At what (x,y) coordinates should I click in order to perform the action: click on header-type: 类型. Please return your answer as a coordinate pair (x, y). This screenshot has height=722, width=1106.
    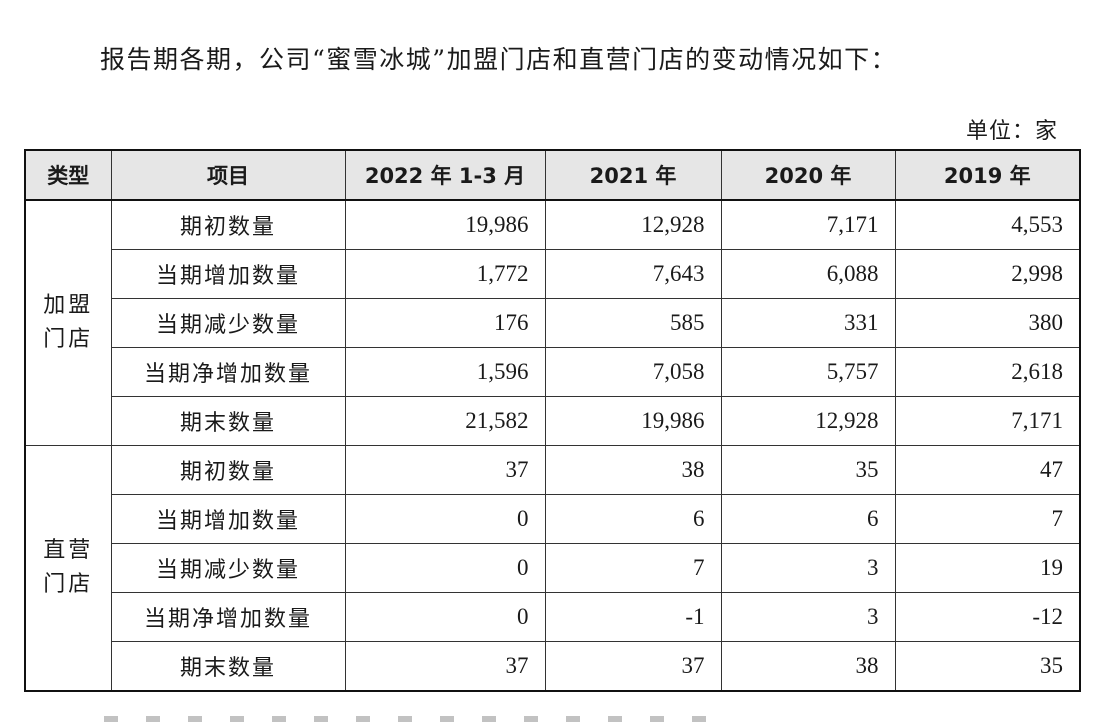
    Looking at the image, I should click on (68, 175).